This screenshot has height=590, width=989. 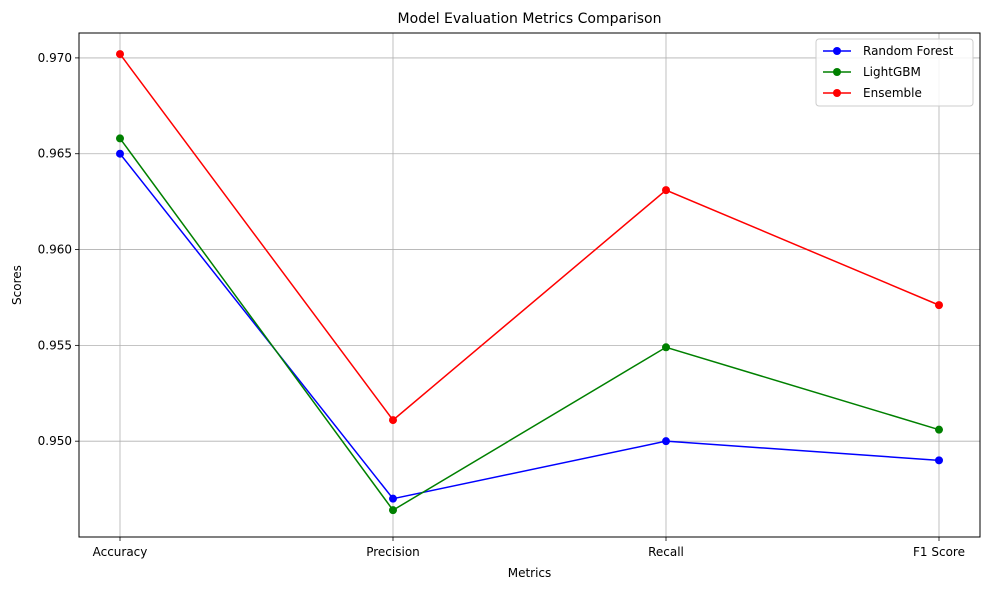 What do you see at coordinates (393, 552) in the screenshot?
I see `x-tick-label: Precision` at bounding box center [393, 552].